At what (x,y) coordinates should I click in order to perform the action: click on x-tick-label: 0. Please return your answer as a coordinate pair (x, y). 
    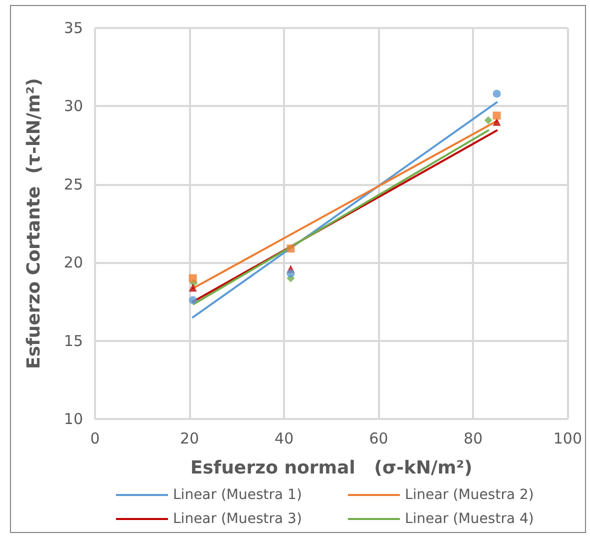
    Looking at the image, I should click on (95, 439).